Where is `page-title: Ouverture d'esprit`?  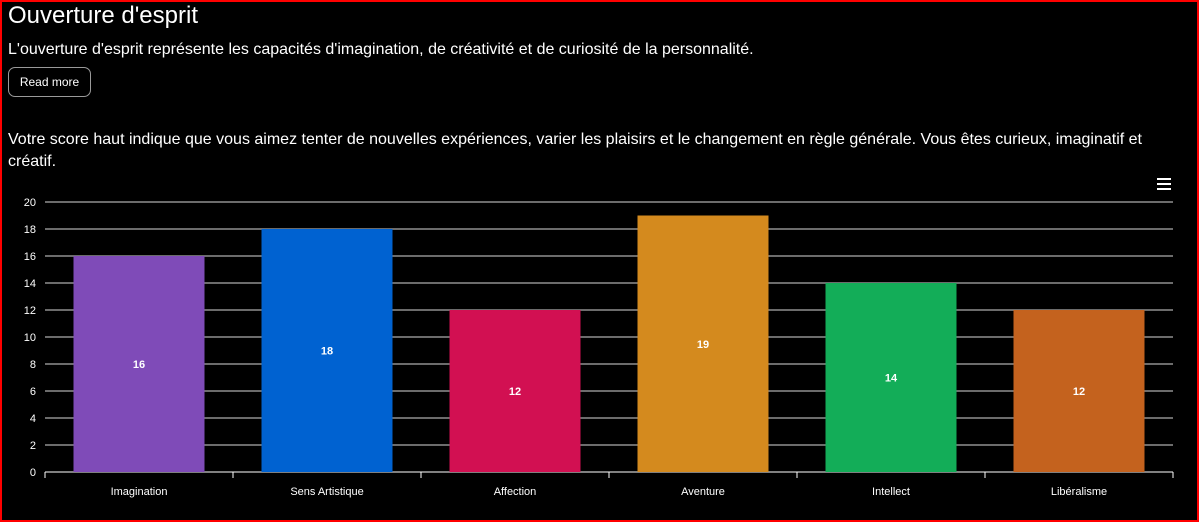 page-title: Ouverture d'esprit is located at coordinates (103, 15).